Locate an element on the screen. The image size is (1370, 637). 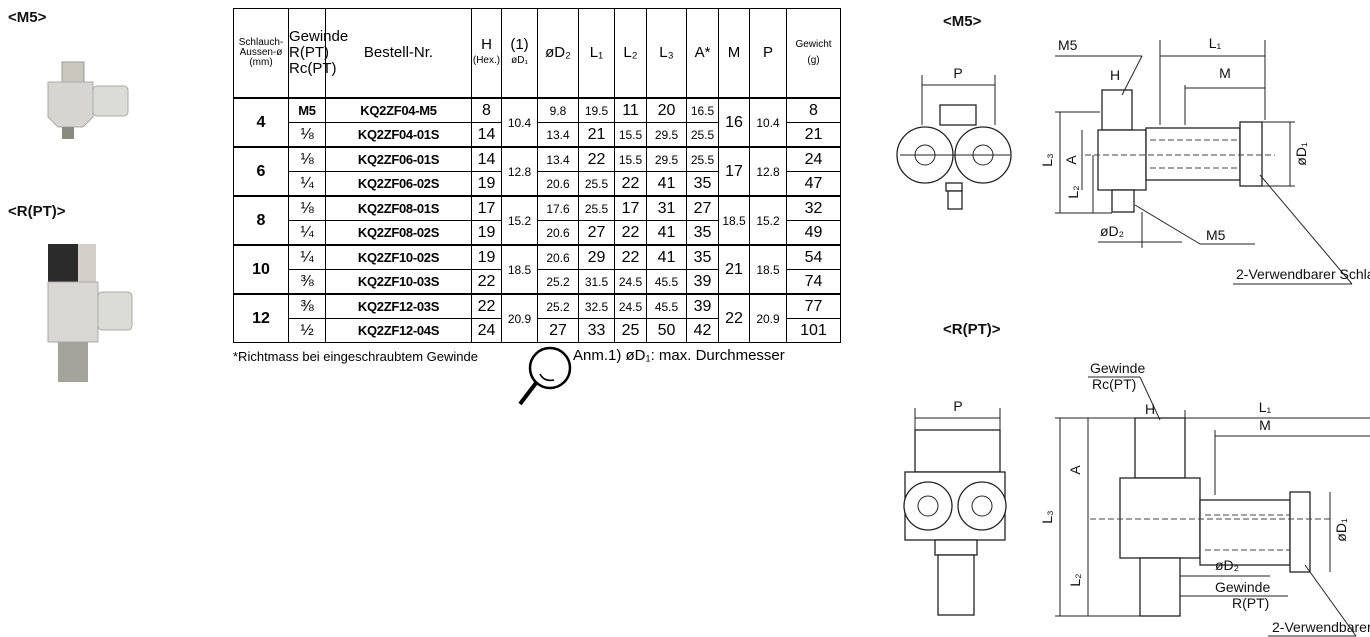
header-line: Schlauch- is located at coordinates (261, 42).